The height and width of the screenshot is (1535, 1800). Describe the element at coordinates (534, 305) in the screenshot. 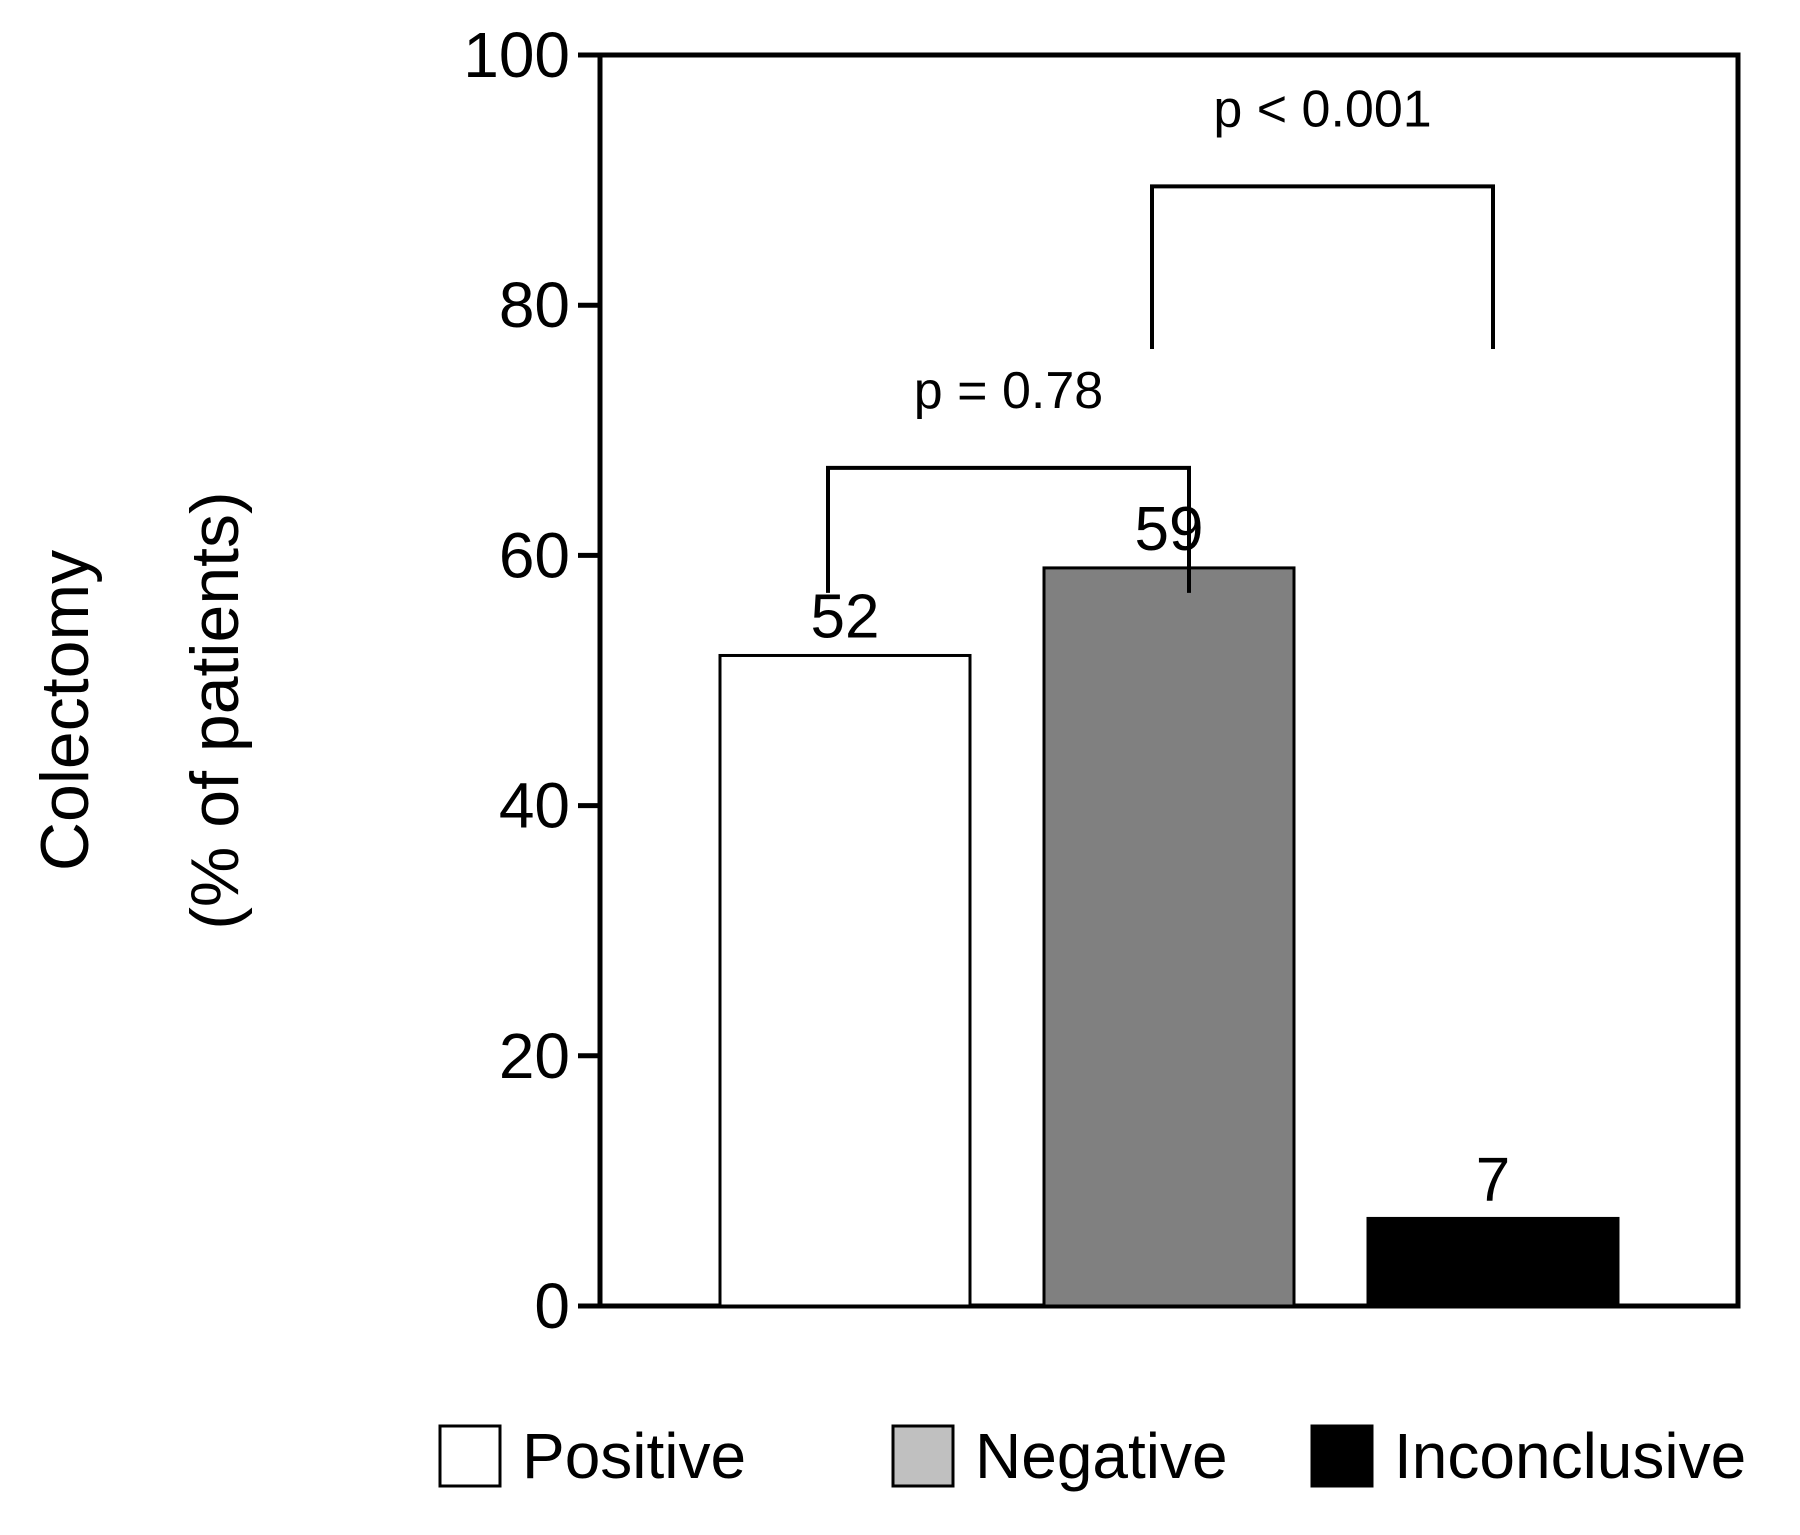

I see `y-tick-label: 80` at that location.